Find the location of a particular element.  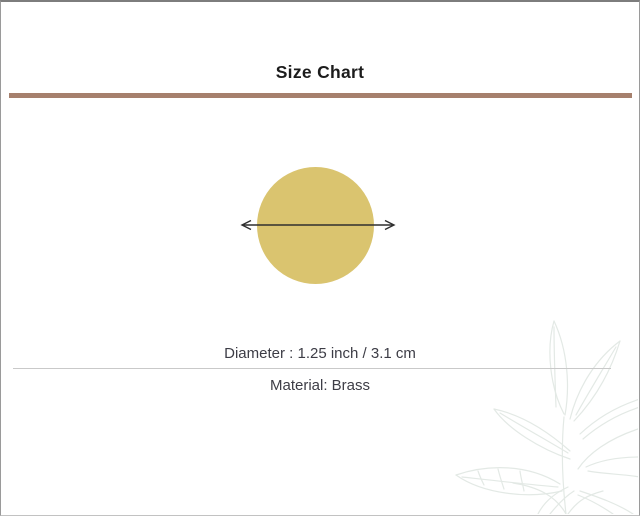

material-label: Material: Brass is located at coordinates (320, 385).